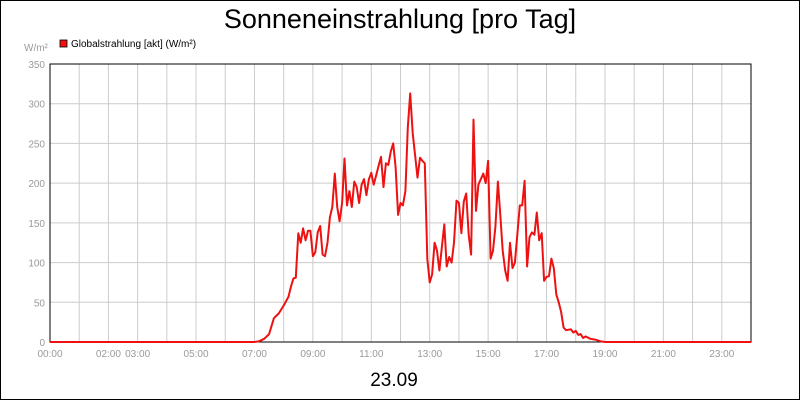  What do you see at coordinates (42, 343) in the screenshot?
I see `y-tick-label: 0` at bounding box center [42, 343].